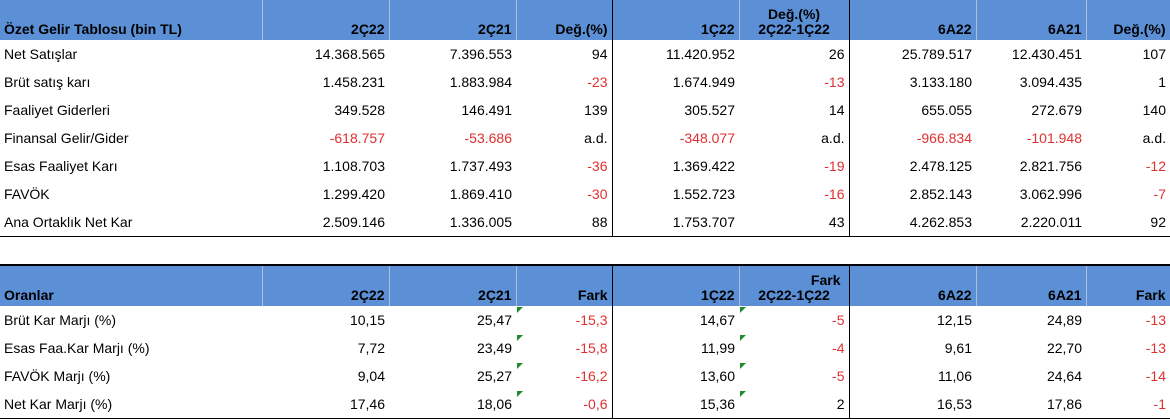 The width and height of the screenshot is (1170, 419). Describe the element at coordinates (564, 222) in the screenshot. I see `income-cell: 88` at that location.